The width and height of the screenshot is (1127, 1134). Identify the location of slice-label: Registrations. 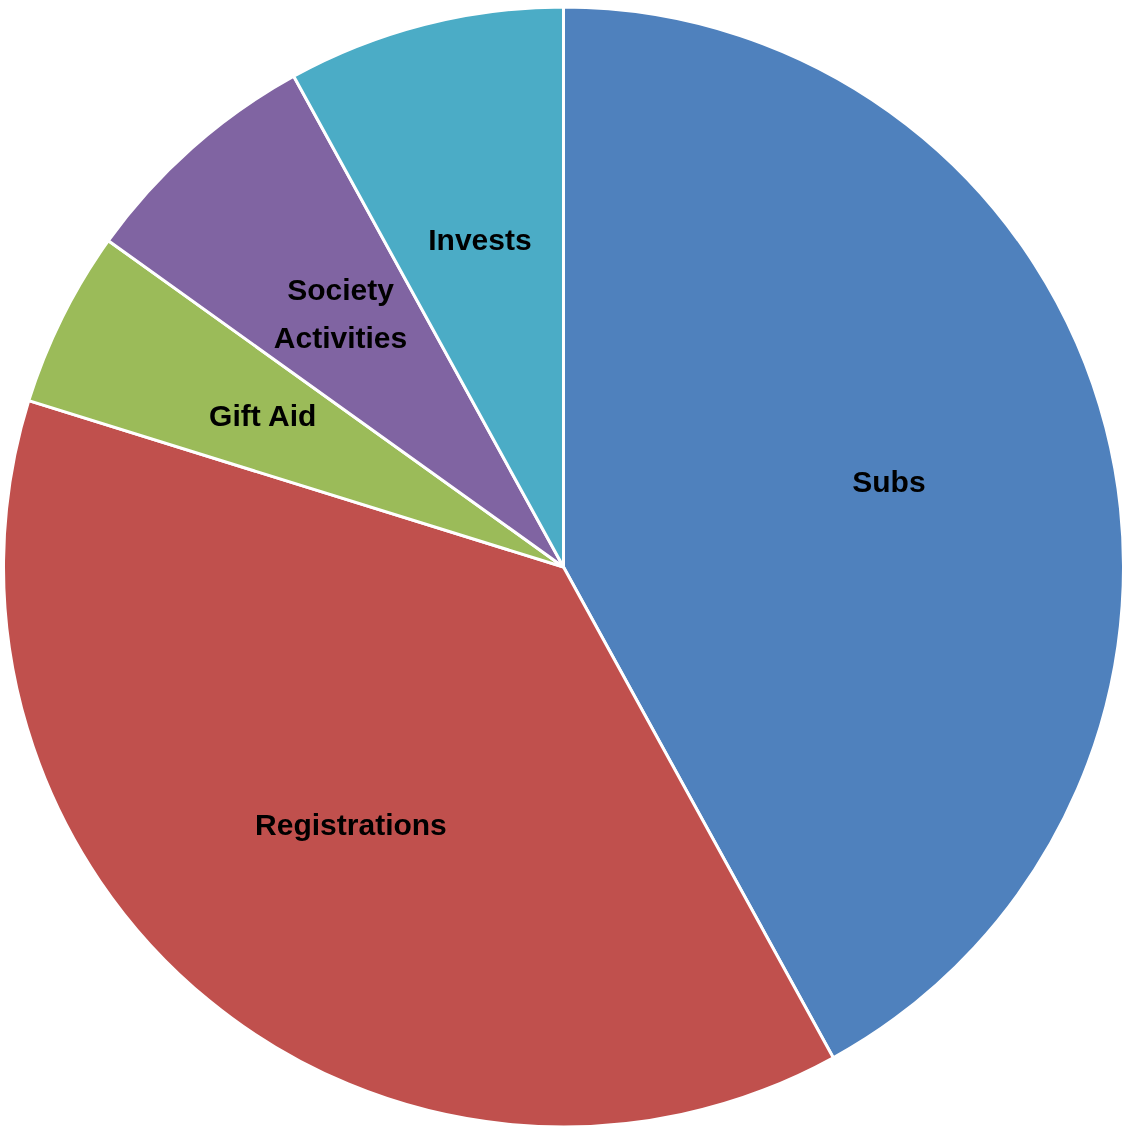
(351, 825).